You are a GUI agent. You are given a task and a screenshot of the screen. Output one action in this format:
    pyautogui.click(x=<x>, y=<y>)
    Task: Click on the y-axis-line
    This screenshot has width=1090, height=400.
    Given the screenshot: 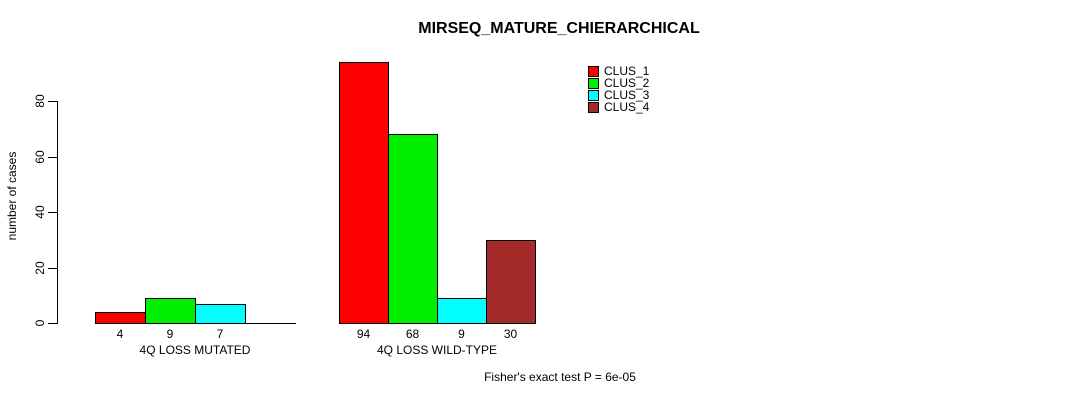 What is the action you would take?
    pyautogui.click(x=57, y=212)
    